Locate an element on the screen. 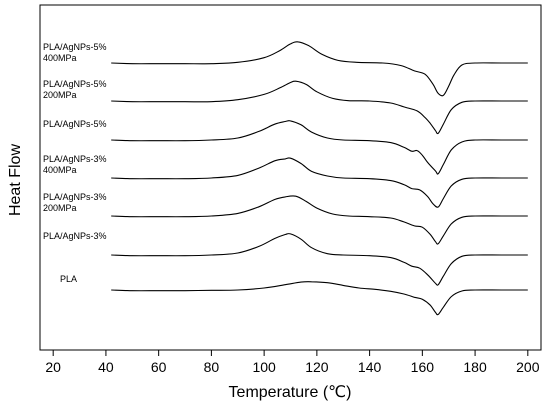 This screenshot has height=407, width=550. x-axis-tick-labels: 20 40 60 80 100 120 140 160 180 200 is located at coordinates (292, 367).